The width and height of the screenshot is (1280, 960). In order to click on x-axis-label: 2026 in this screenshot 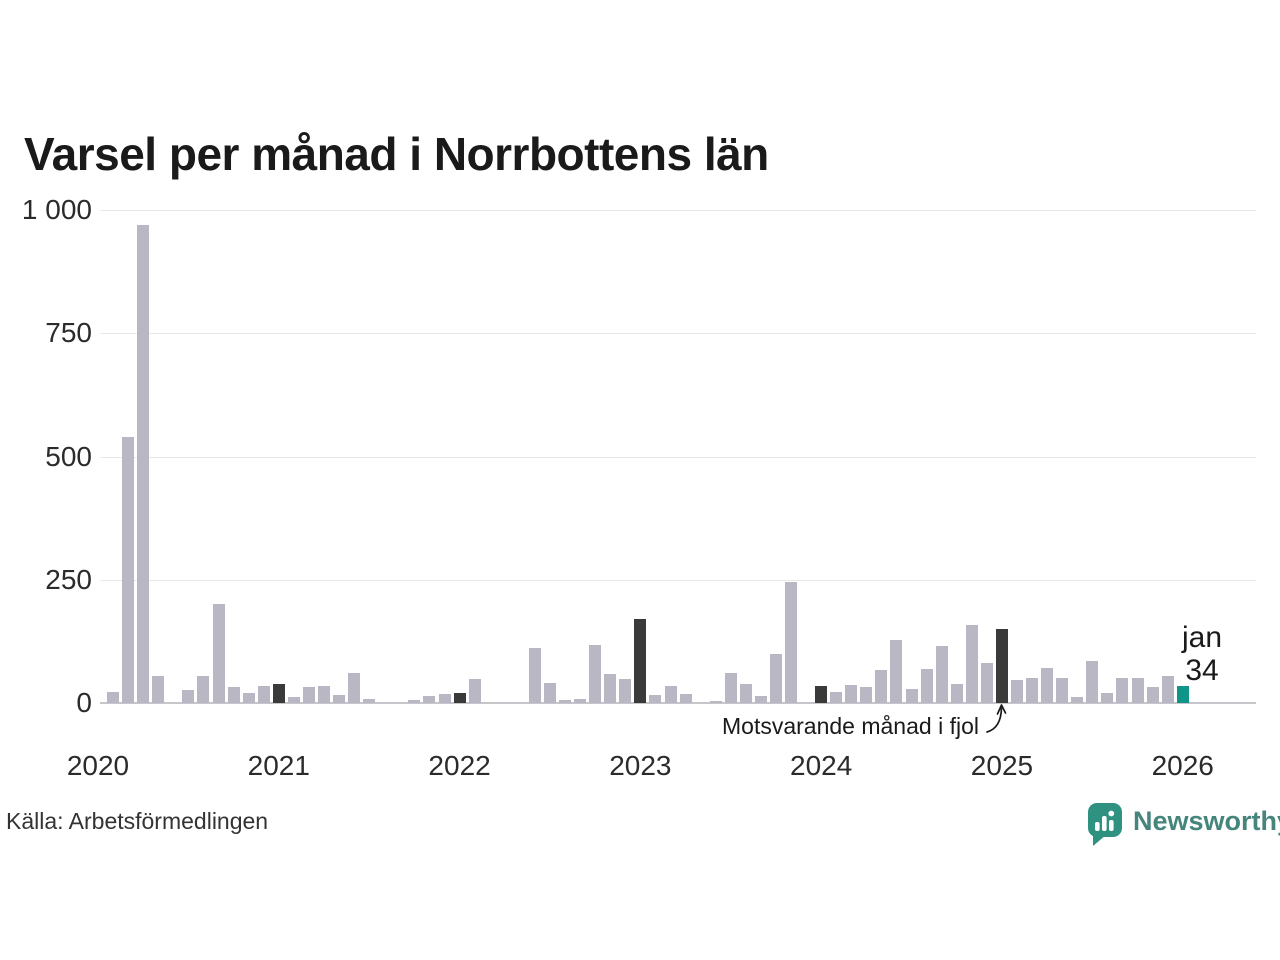, I will do `click(1182, 765)`.